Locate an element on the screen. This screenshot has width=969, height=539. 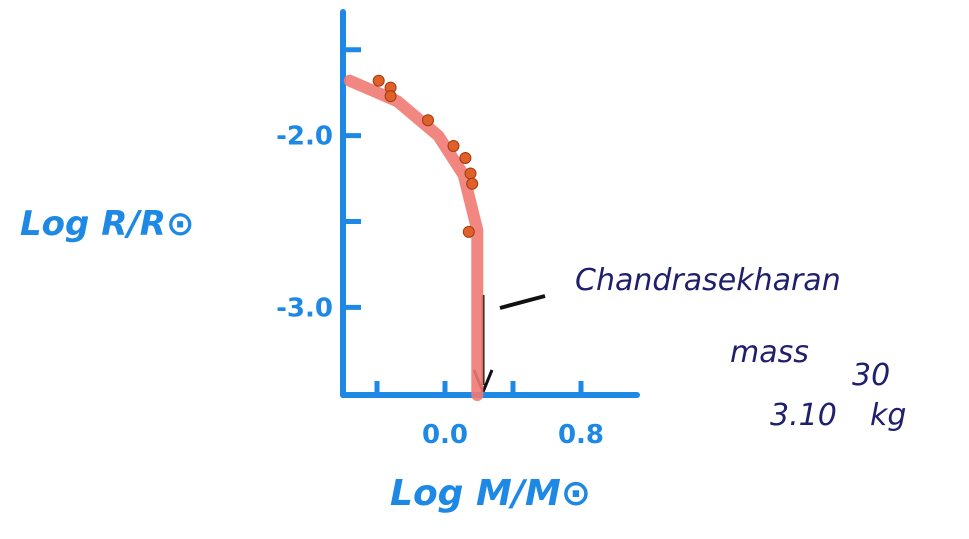
annotation-text: 3.10 is located at coordinates (803, 415).